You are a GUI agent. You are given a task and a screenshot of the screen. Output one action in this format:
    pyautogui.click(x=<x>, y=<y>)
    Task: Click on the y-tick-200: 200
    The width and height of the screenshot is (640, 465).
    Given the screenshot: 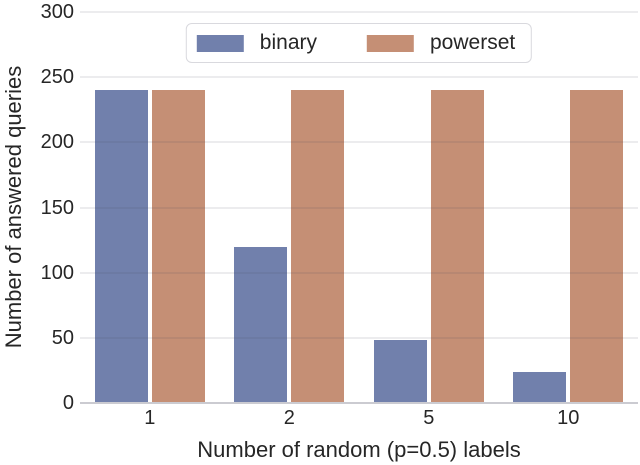 What is the action you would take?
    pyautogui.click(x=57, y=142)
    